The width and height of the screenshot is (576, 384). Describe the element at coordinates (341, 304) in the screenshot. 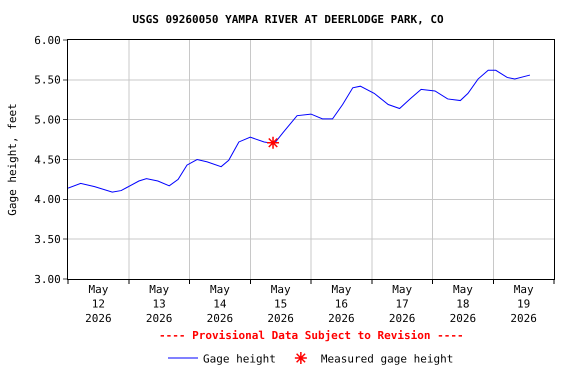

I see `x-tick-label: May 16 2026` at that location.